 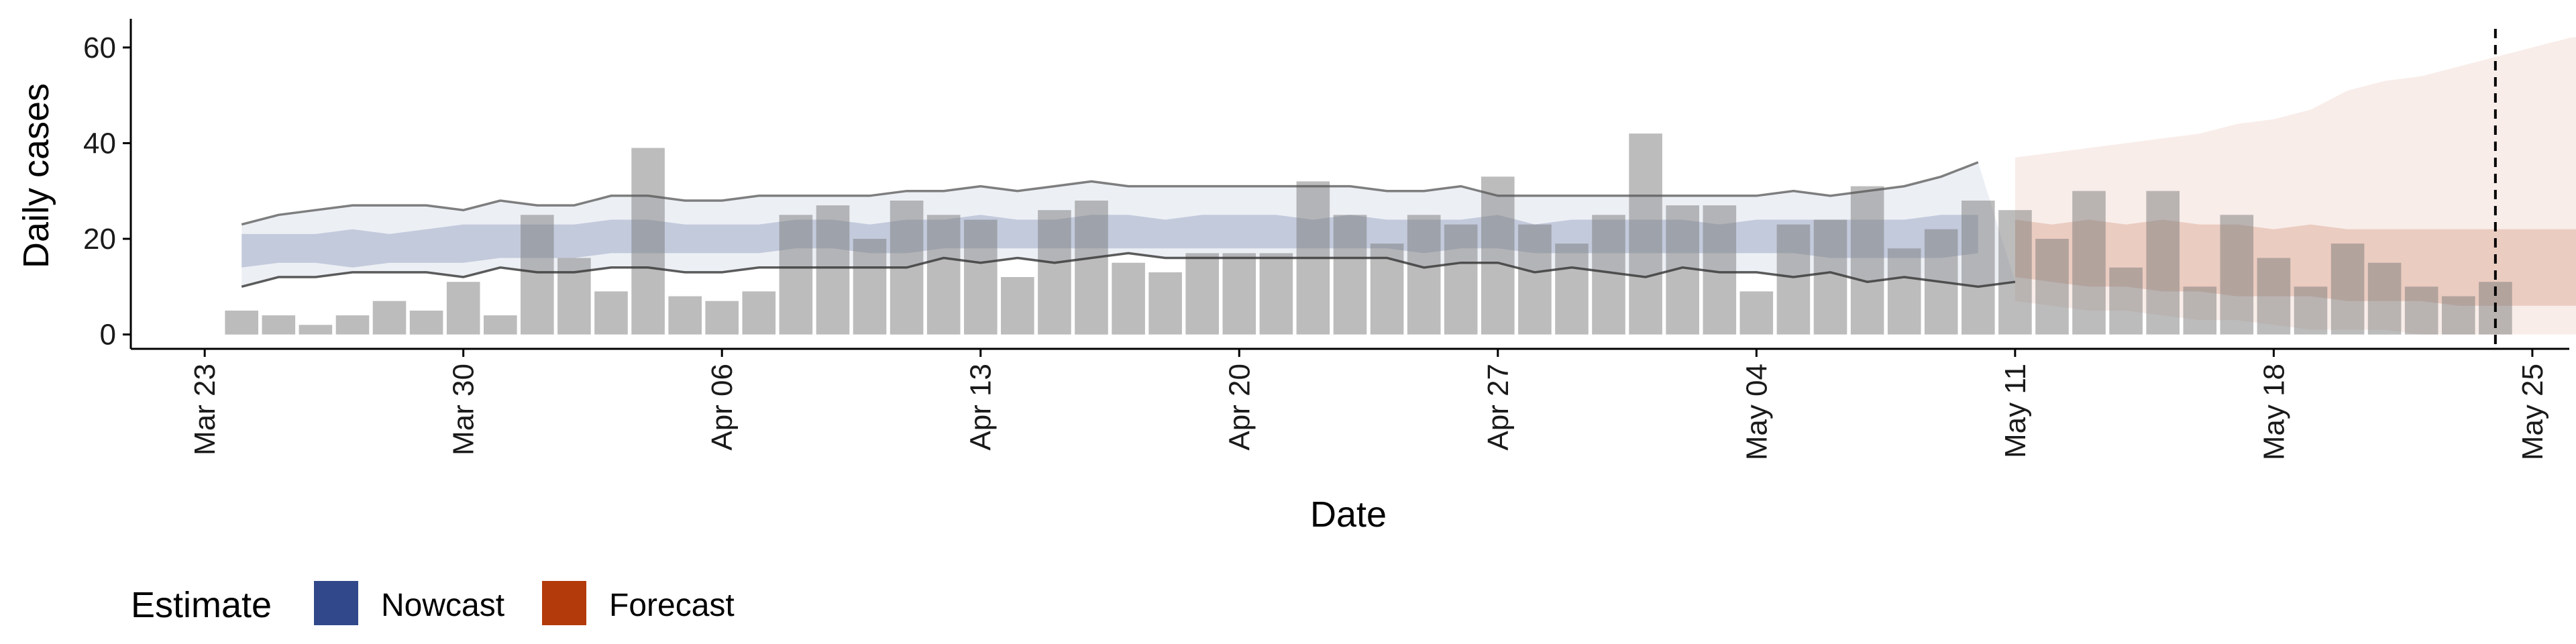 I want to click on legend-swatch-forecast, so click(x=564, y=603).